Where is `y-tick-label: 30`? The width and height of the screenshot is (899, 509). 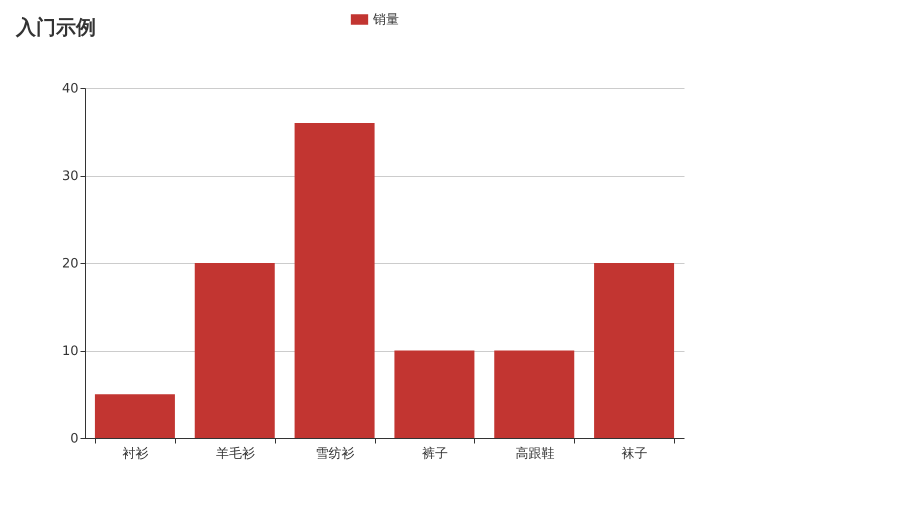 y-tick-label: 30 is located at coordinates (70, 176).